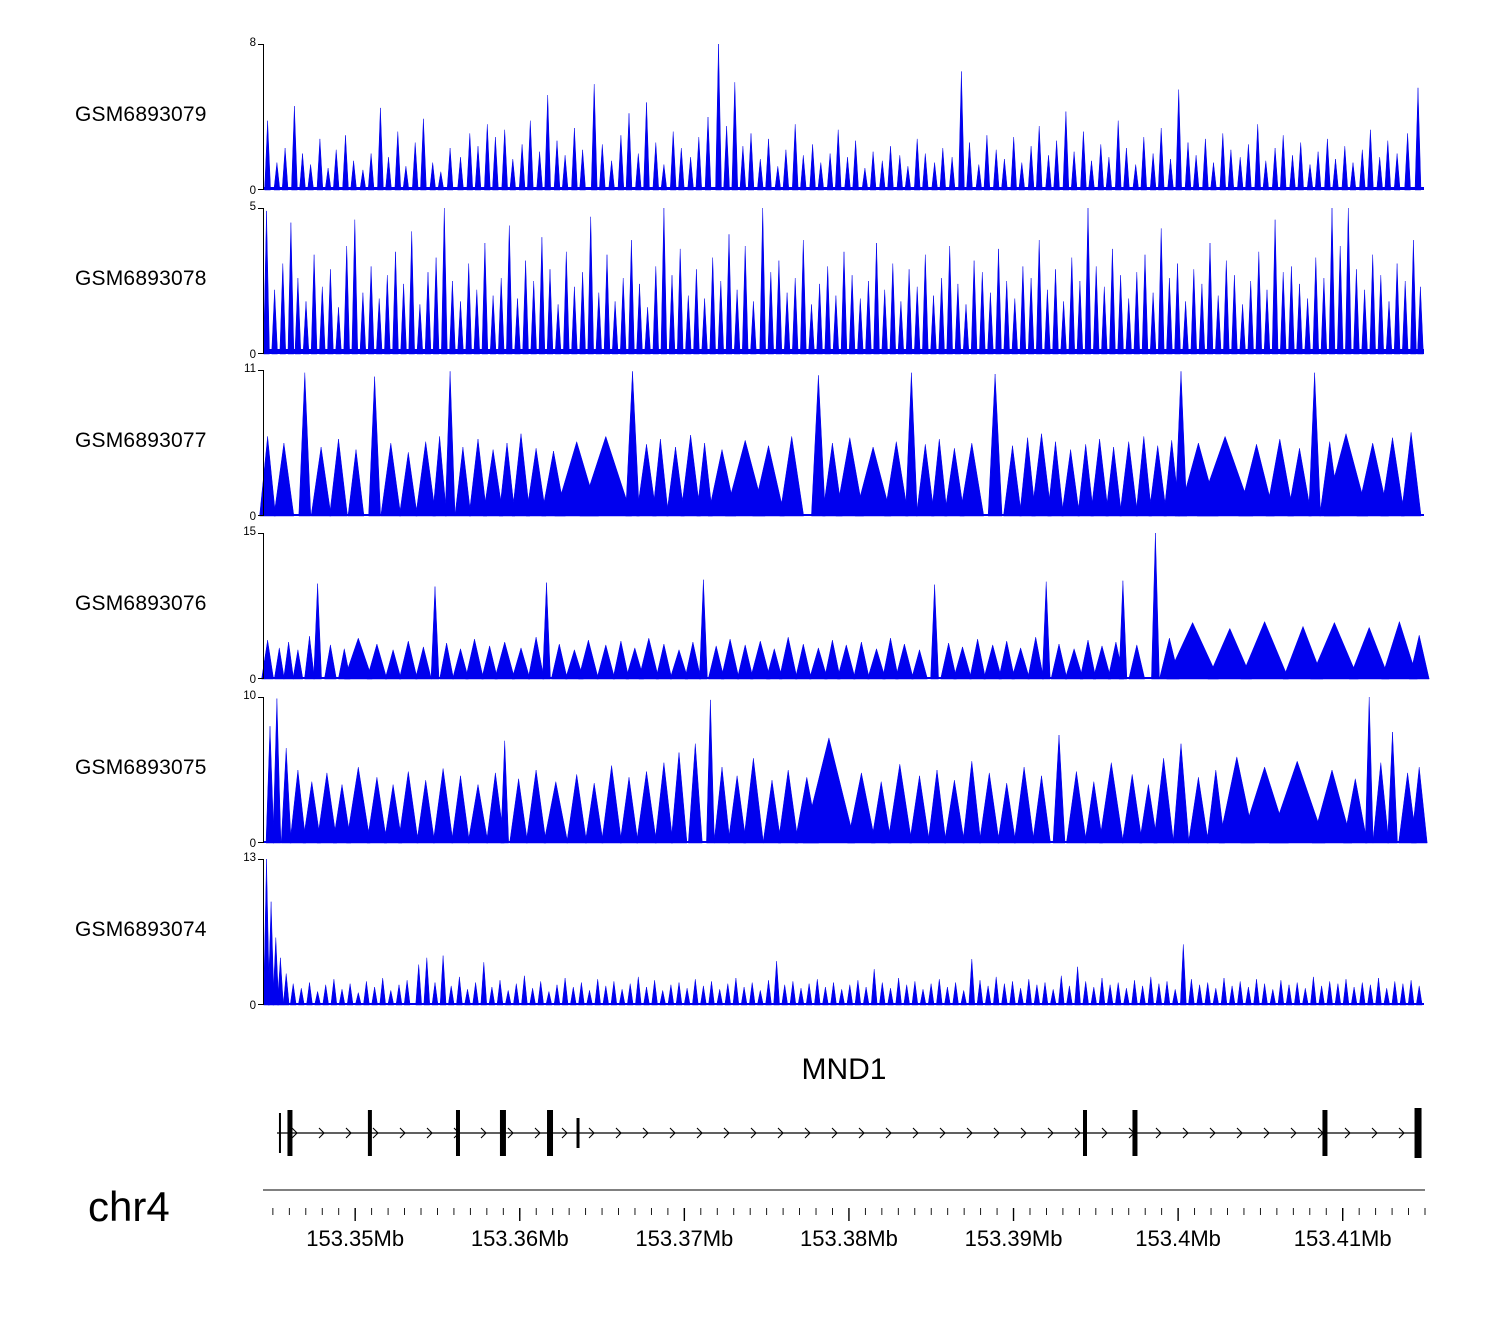 This screenshot has height=1320, width=1500. I want to click on yaxis-max-label: 10, so click(249, 696).